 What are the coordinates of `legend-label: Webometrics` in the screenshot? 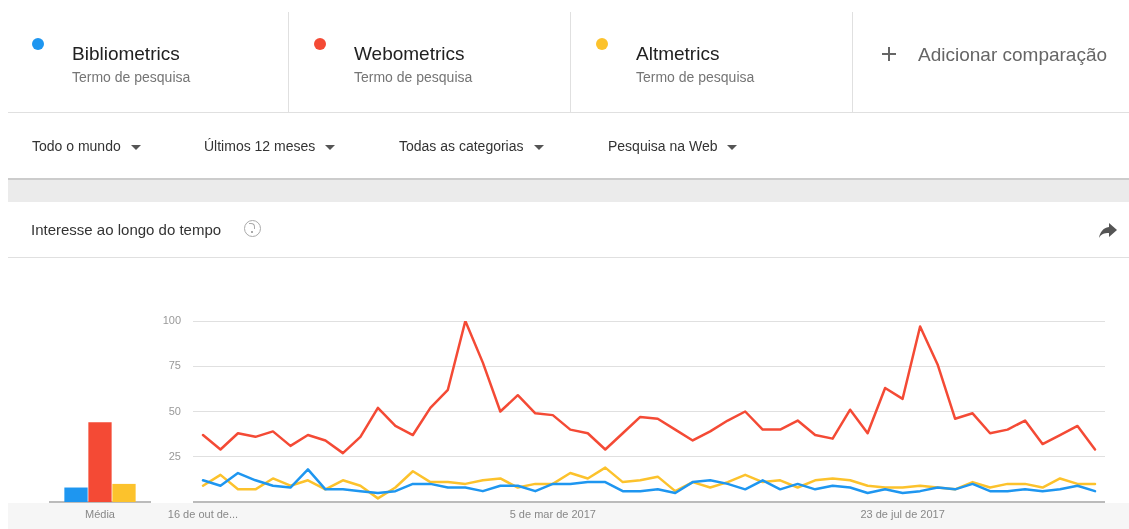 It's located at (409, 54).